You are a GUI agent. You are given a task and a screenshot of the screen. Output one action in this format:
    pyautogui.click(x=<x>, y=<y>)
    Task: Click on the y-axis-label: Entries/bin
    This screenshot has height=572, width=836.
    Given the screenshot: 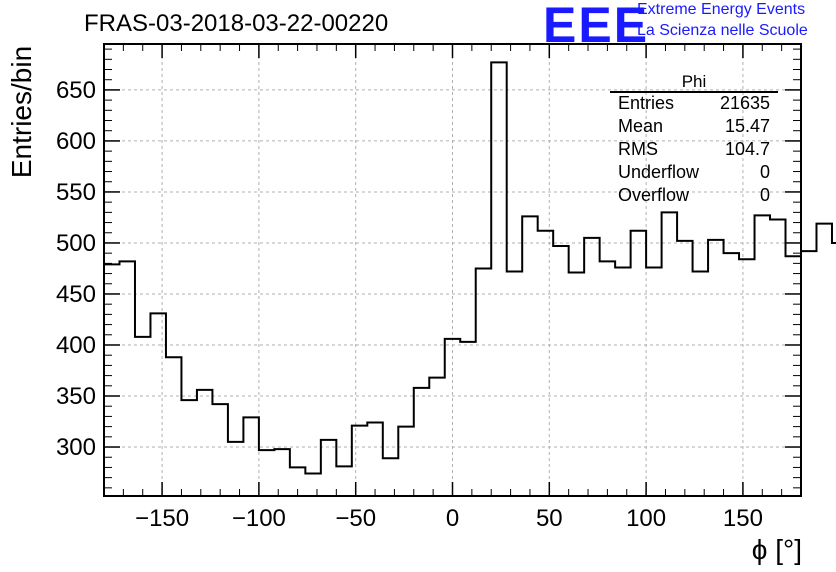 What is the action you would take?
    pyautogui.click(x=21, y=112)
    